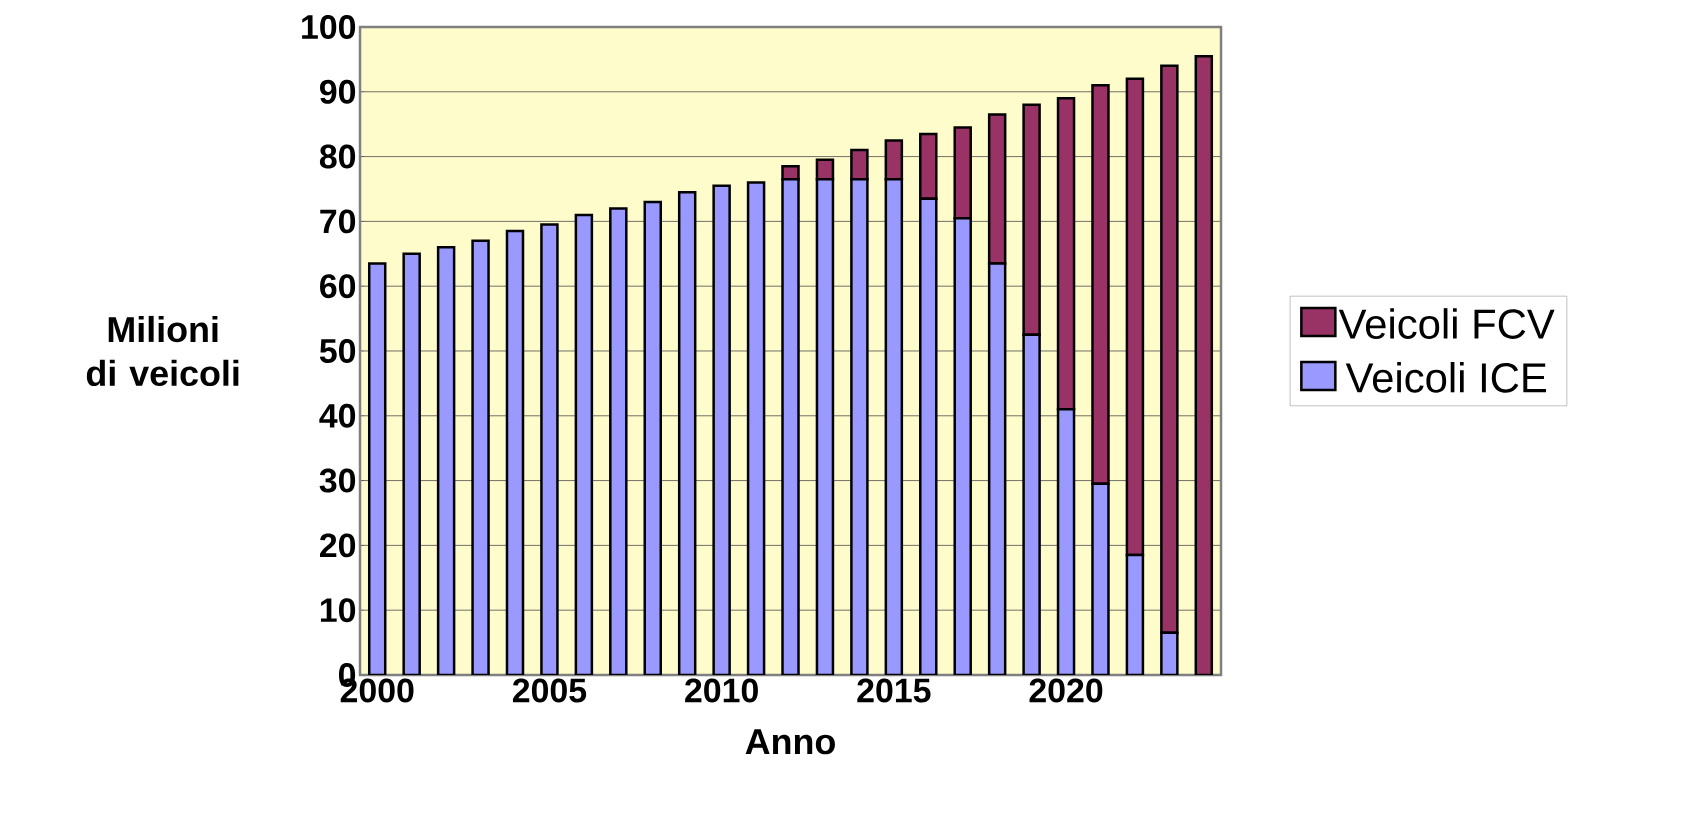 The width and height of the screenshot is (1694, 837). I want to click on x-tick-label: 2020, so click(1066, 690).